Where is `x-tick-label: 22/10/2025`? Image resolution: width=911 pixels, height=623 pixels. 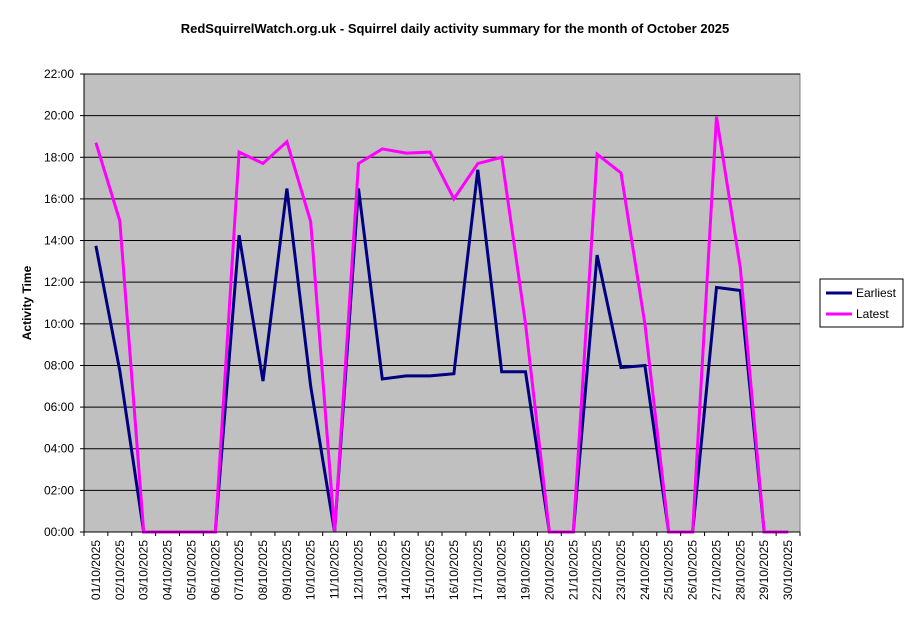 x-tick-label: 22/10/2025 is located at coordinates (597, 570).